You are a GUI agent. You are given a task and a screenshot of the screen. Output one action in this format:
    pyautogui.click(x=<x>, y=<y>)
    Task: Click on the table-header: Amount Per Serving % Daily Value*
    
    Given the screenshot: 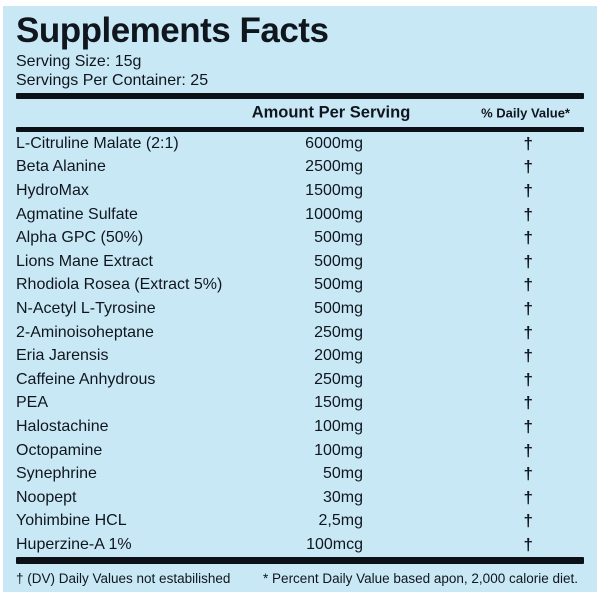 What is the action you would take?
    pyautogui.click(x=300, y=113)
    